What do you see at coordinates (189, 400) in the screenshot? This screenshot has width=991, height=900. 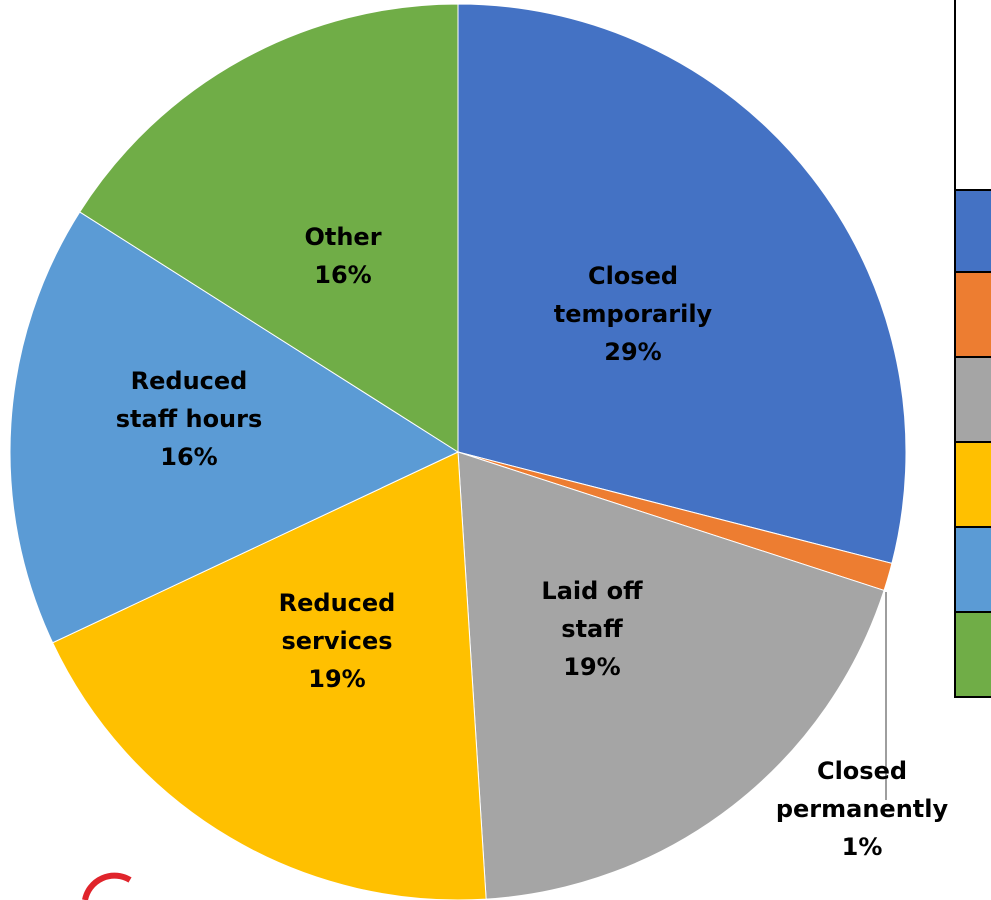 I see `slice-category-label: Reduced staff hours` at bounding box center [189, 400].